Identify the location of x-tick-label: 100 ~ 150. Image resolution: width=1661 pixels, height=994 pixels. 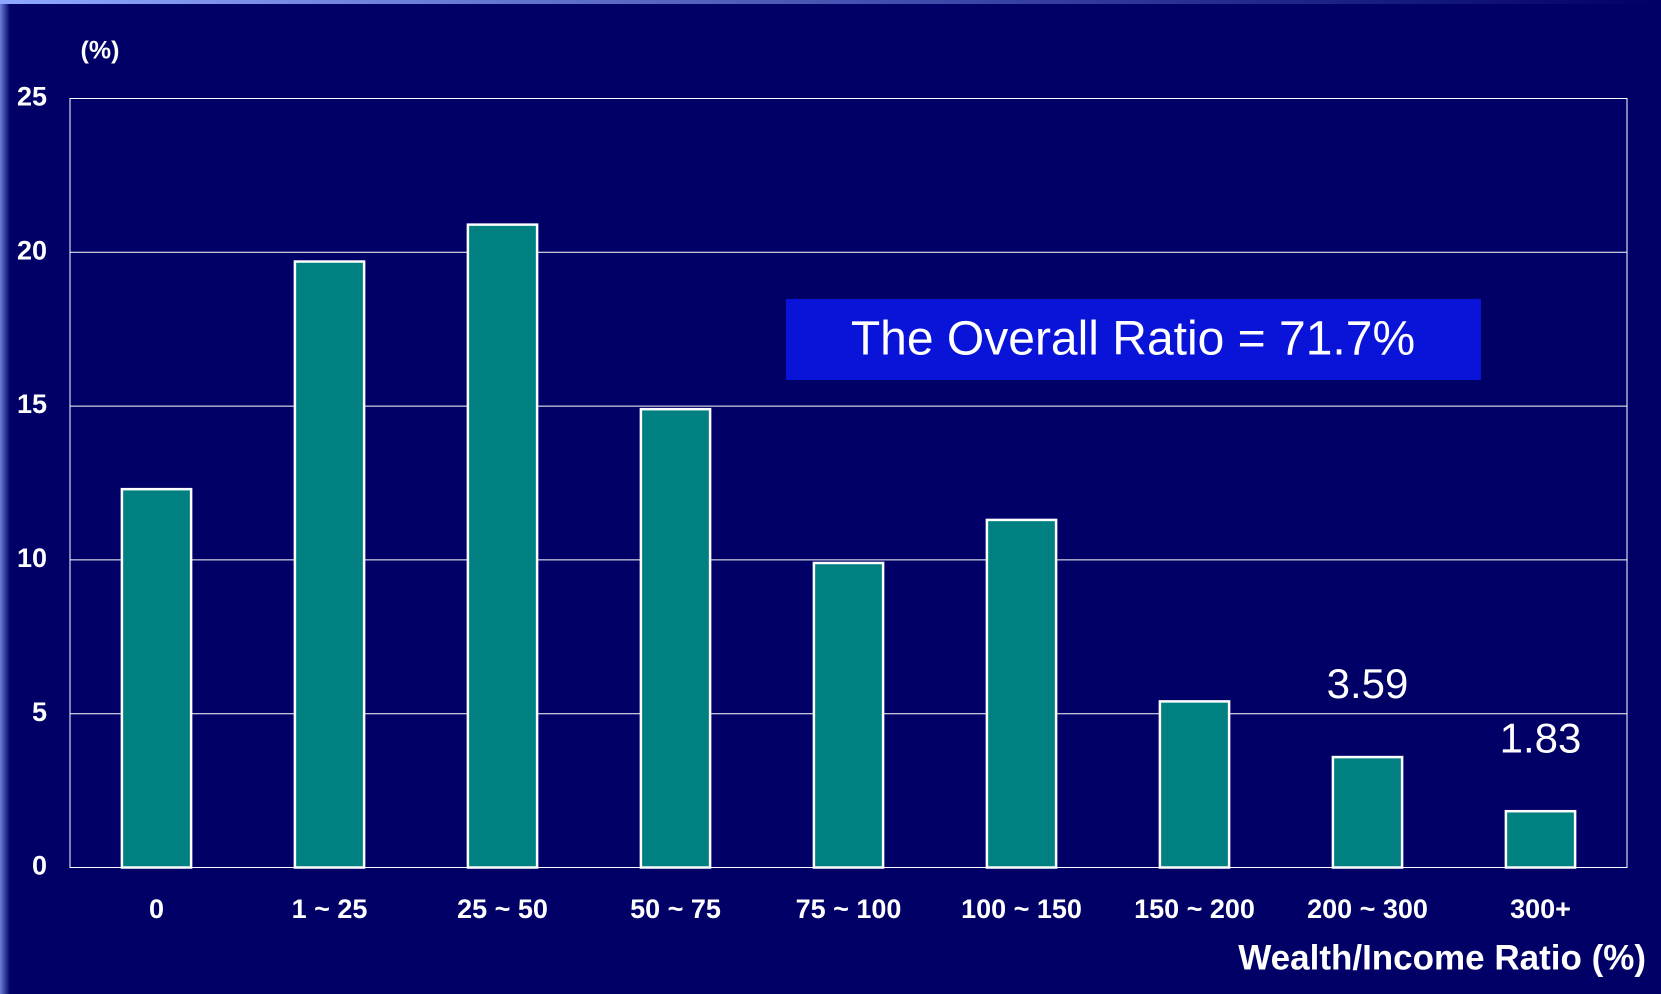
(1021, 909).